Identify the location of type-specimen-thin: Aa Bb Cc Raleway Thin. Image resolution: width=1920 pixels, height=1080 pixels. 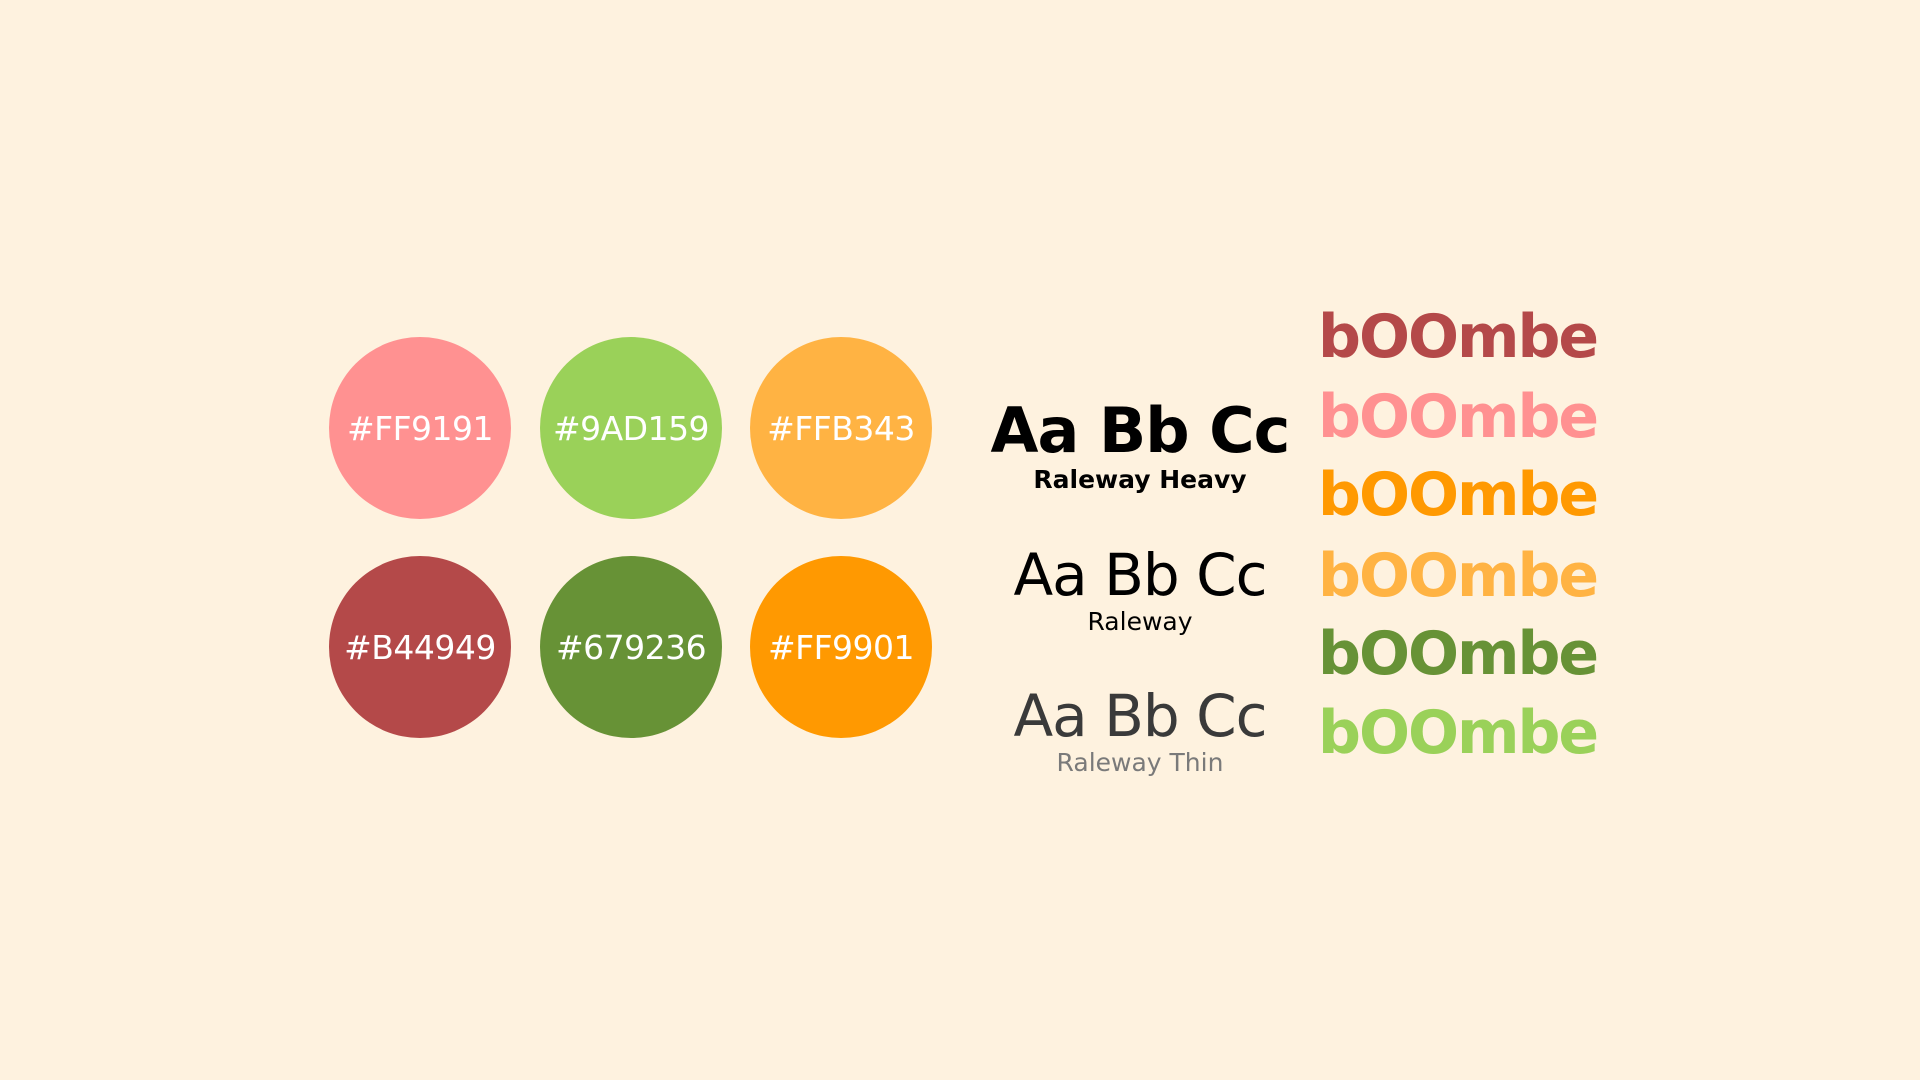
(1140, 731).